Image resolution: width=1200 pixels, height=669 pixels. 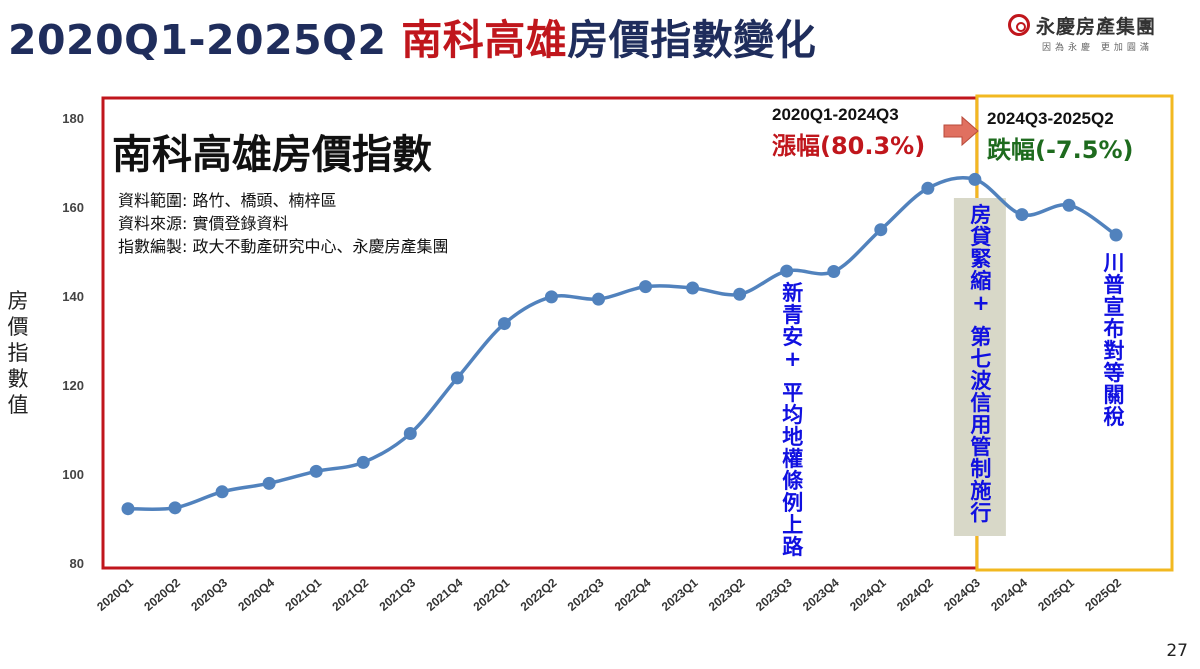 What do you see at coordinates (18, 353) in the screenshot?
I see `y-axis-label: 房價指數值` at bounding box center [18, 353].